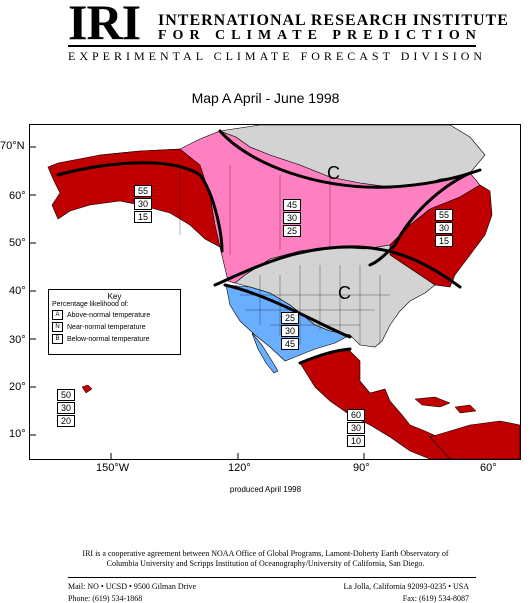  What do you see at coordinates (432, 402) in the screenshot?
I see `region-caribbean-cuba` at bounding box center [432, 402].